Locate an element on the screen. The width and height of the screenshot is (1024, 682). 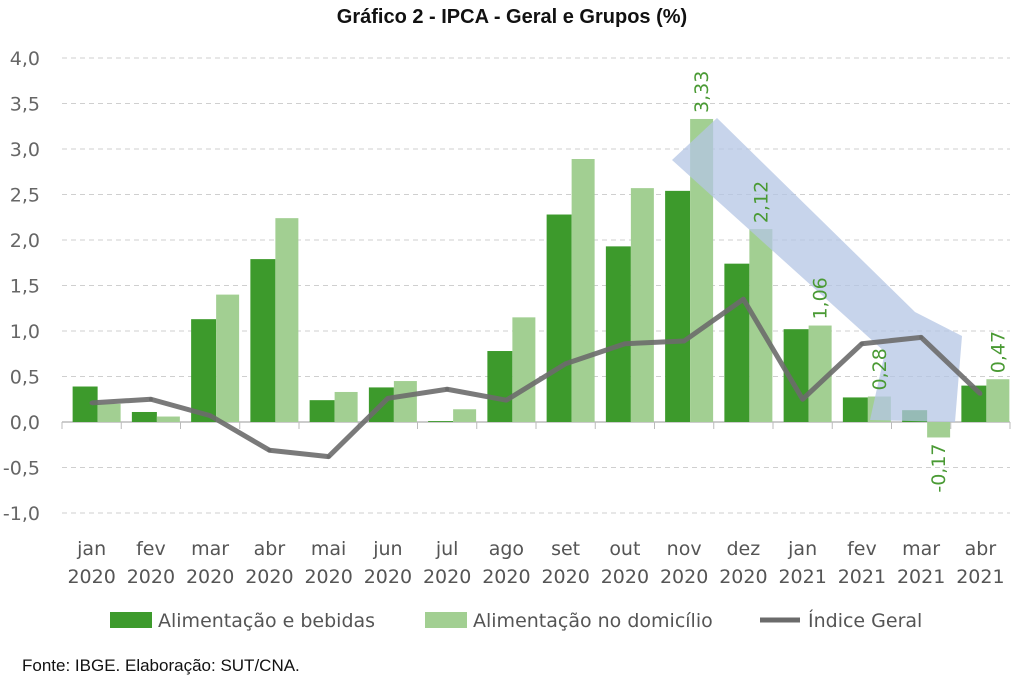
data-label: 1,06 is located at coordinates (821, 298).